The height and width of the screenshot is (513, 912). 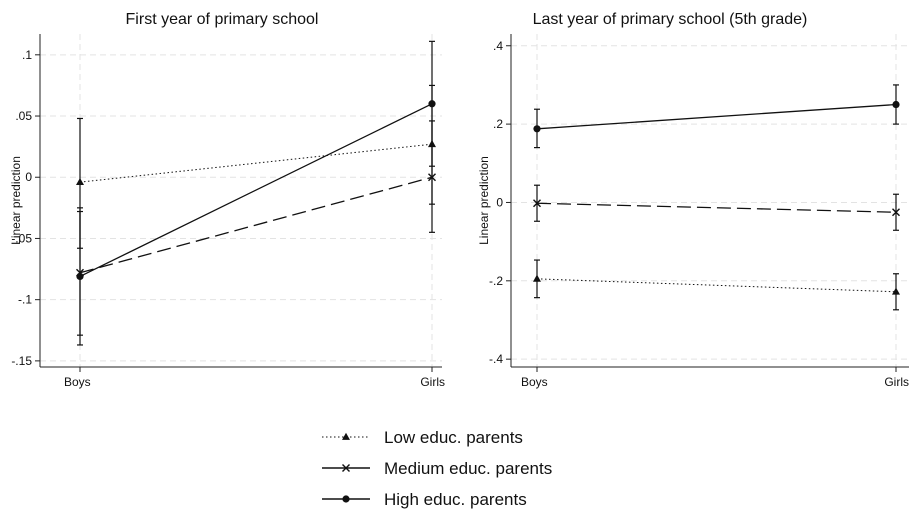 What do you see at coordinates (21, 361) in the screenshot?
I see `y-tick-label-5: -.15` at bounding box center [21, 361].